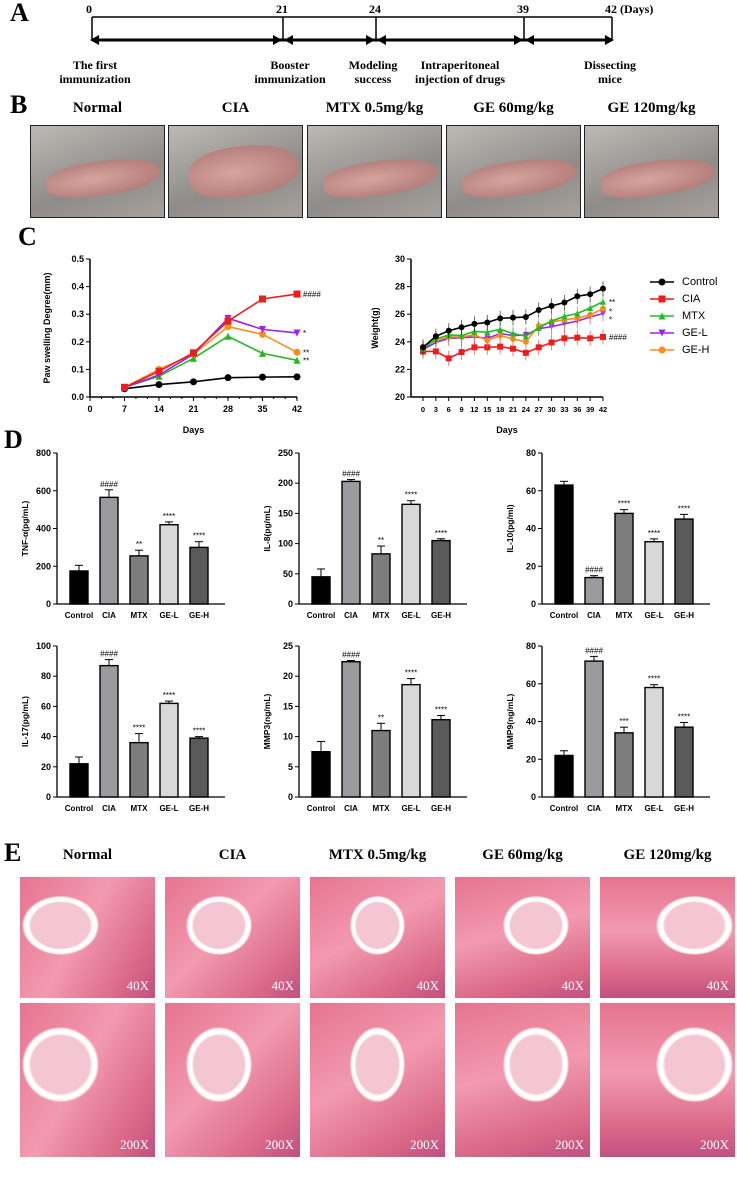 This screenshot has width=737, height=1180. Describe the element at coordinates (526, 409) in the screenshot. I see `x-tick-label: 24` at that location.